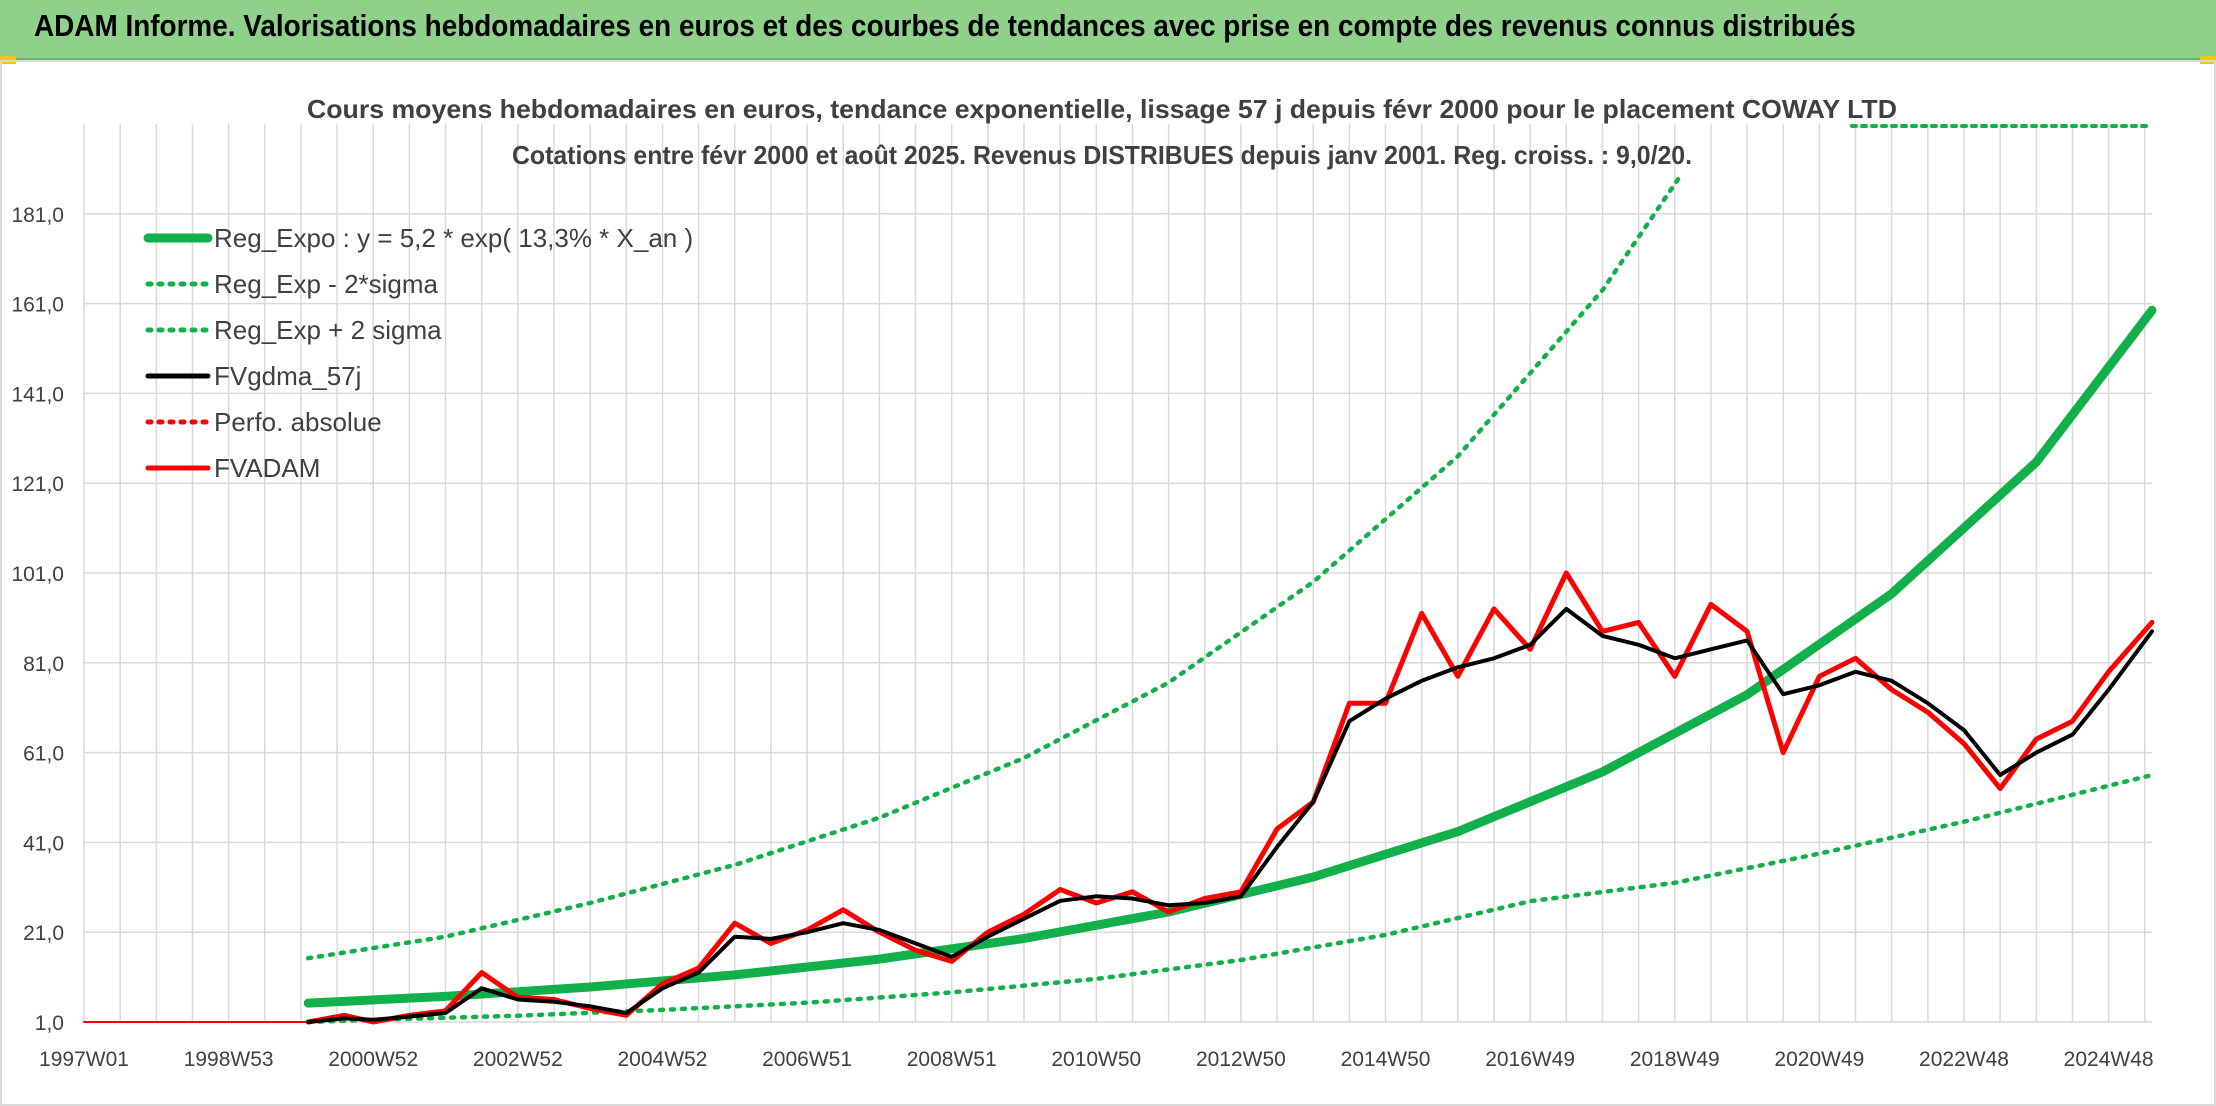  Describe the element at coordinates (1096, 1059) in the screenshot. I see `x-tick-label: 2010W50` at that location.